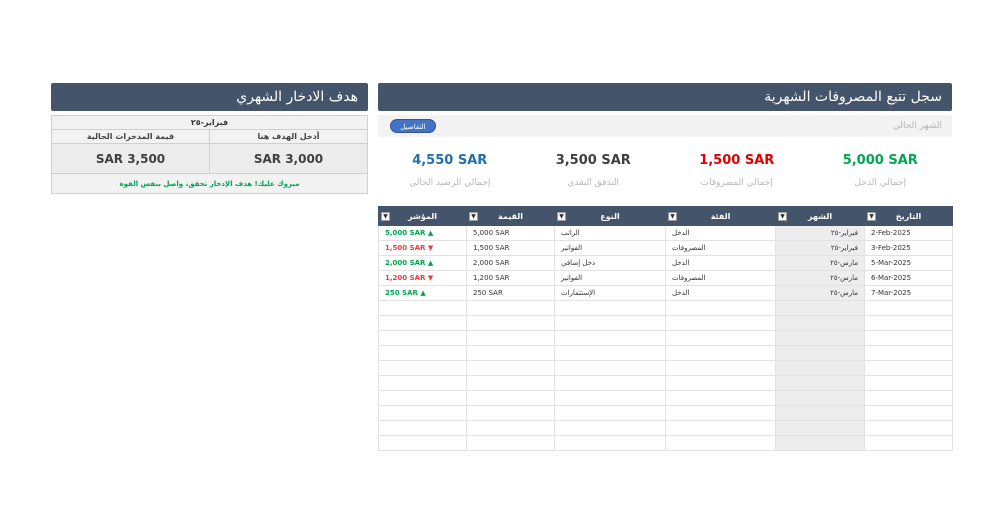  What do you see at coordinates (288, 158) in the screenshot?
I see `goal-target-value: 3,000 SAR` at bounding box center [288, 158].